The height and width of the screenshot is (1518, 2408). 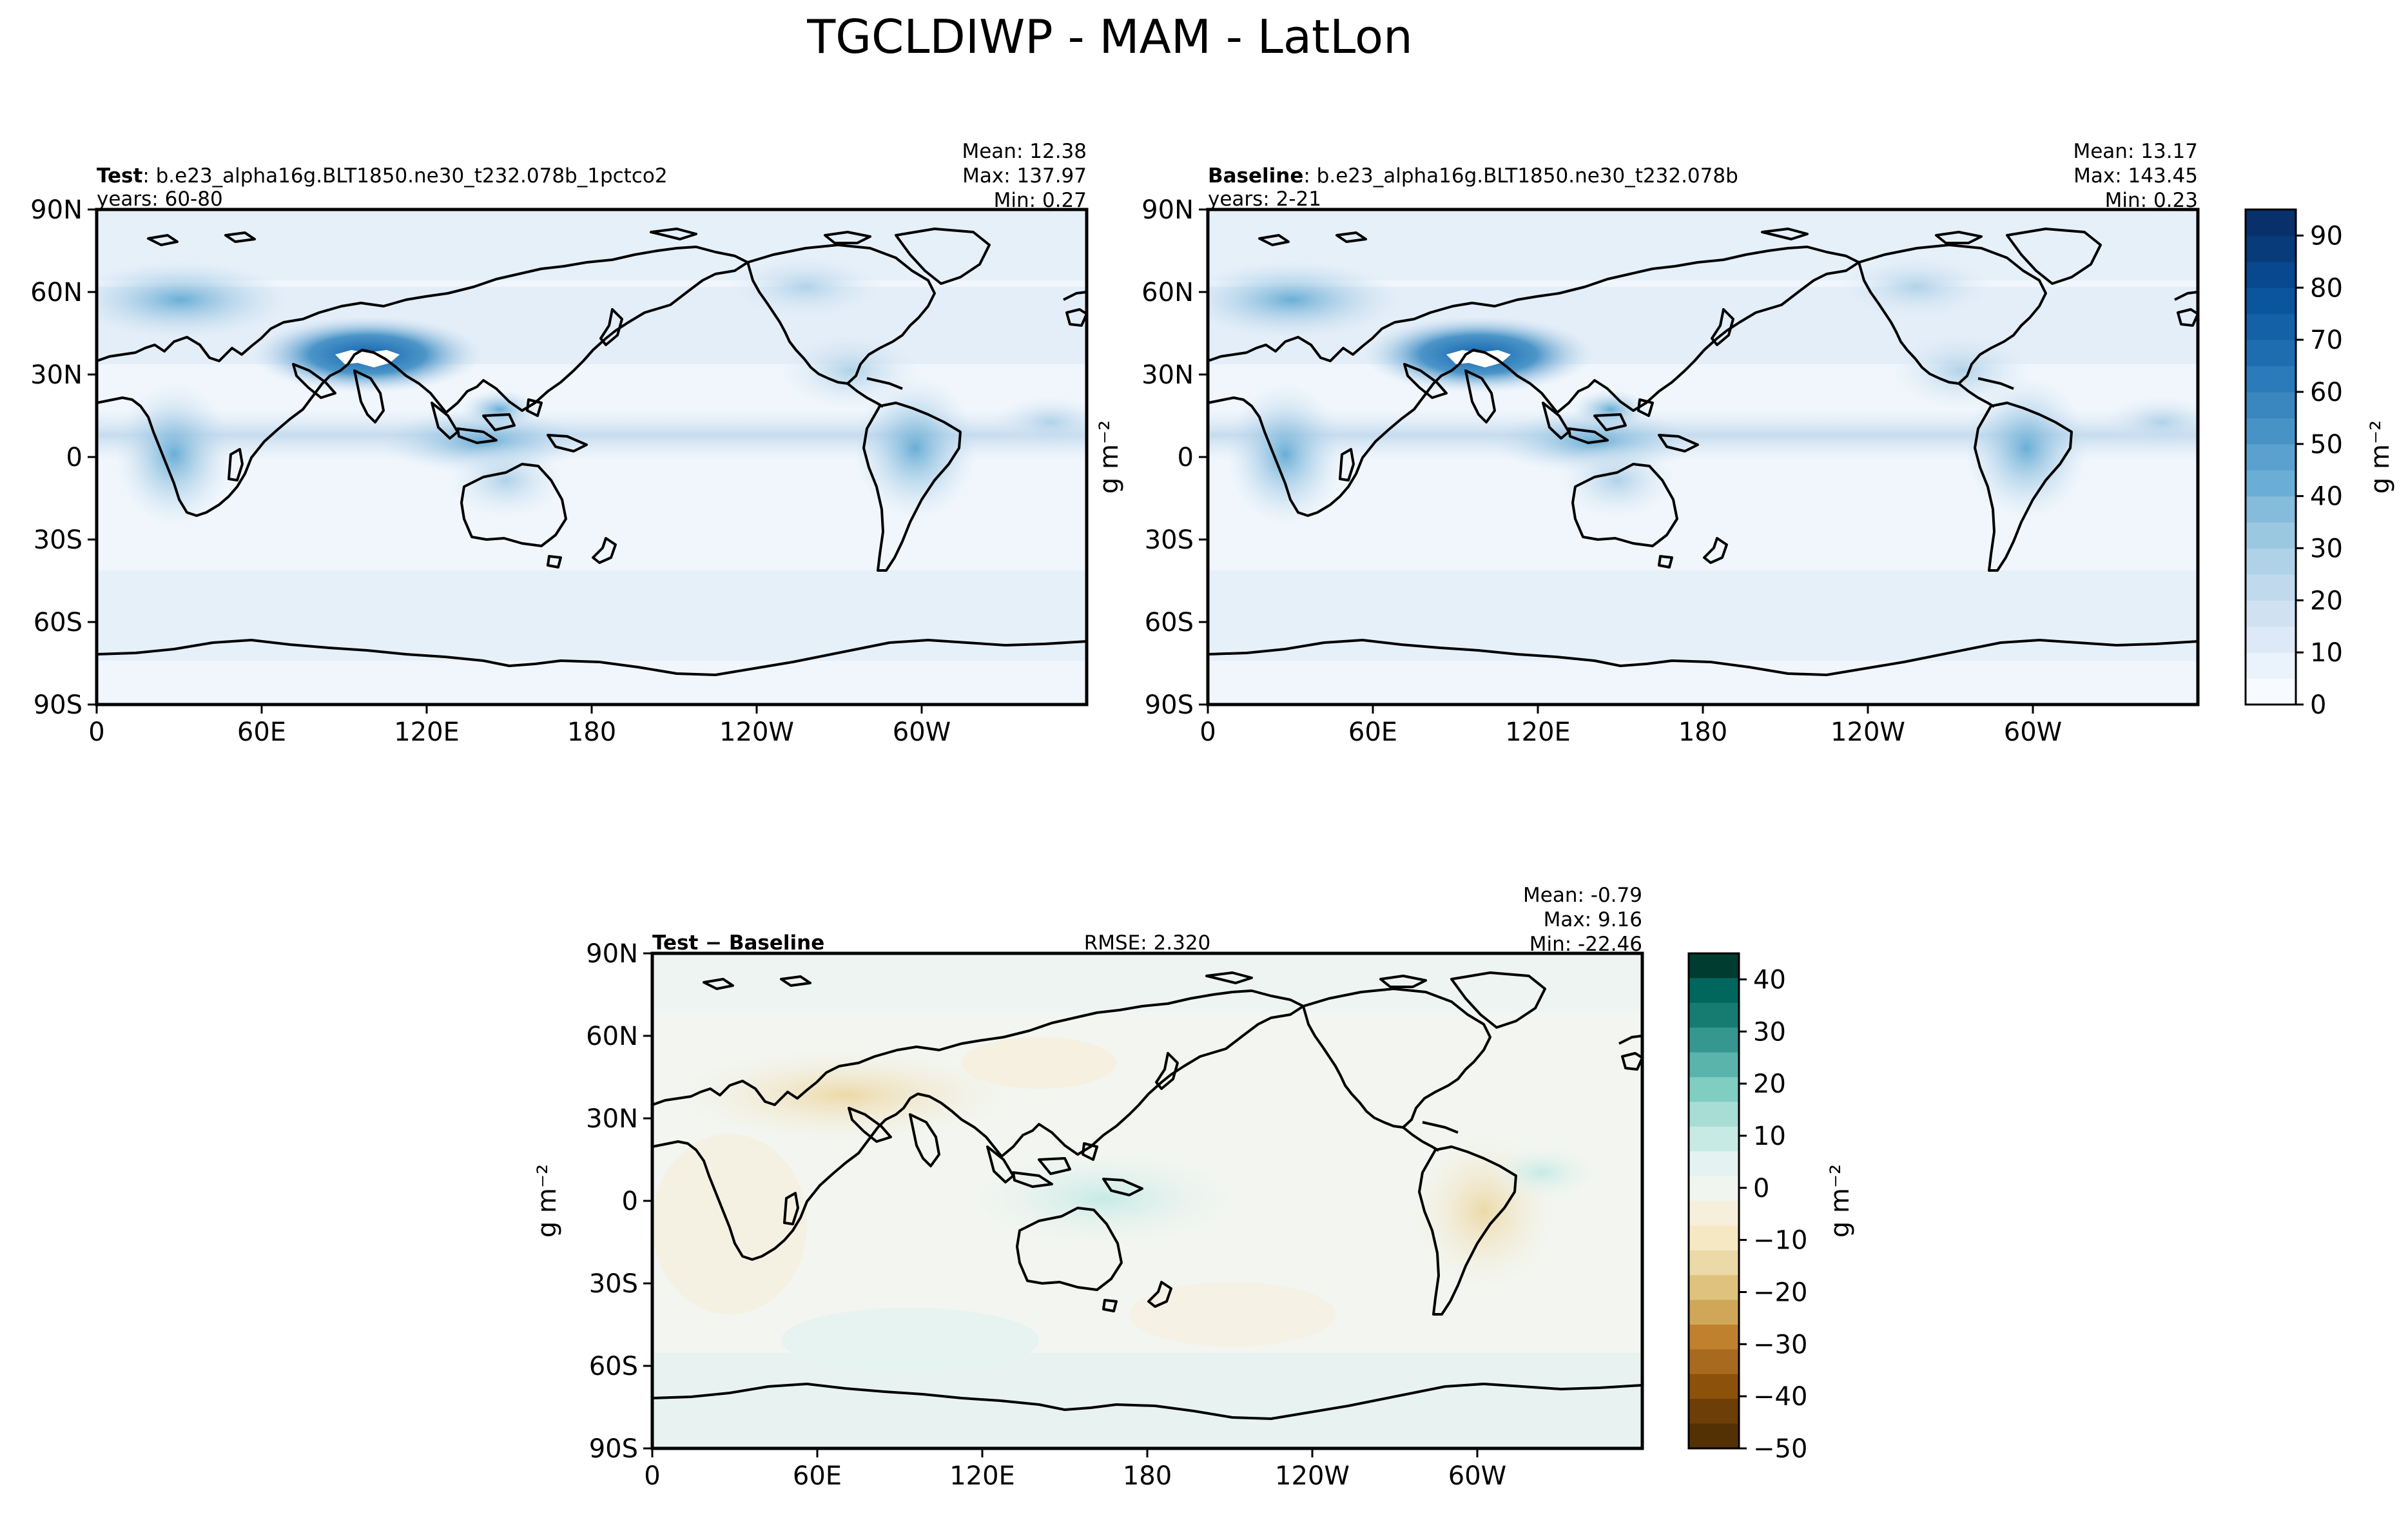 What do you see at coordinates (2326, 288) in the screenshot?
I see `colorbar-tick-label: 80` at bounding box center [2326, 288].